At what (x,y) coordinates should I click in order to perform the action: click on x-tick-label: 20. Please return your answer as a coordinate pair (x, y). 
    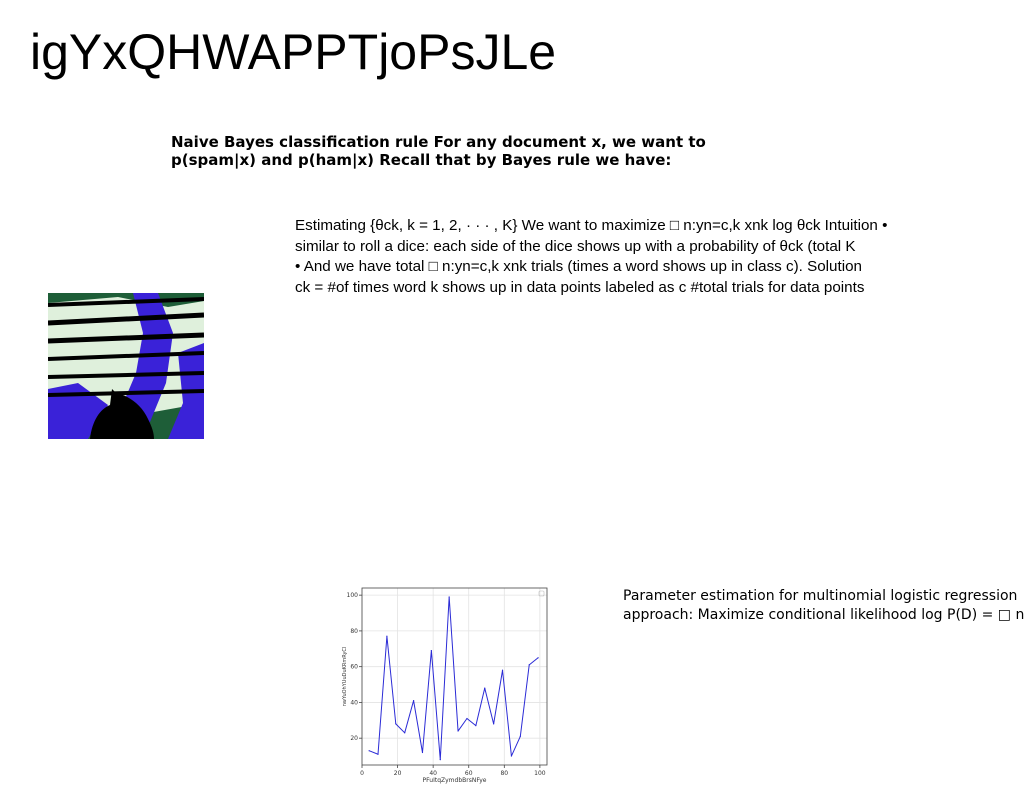
    Looking at the image, I should click on (398, 773).